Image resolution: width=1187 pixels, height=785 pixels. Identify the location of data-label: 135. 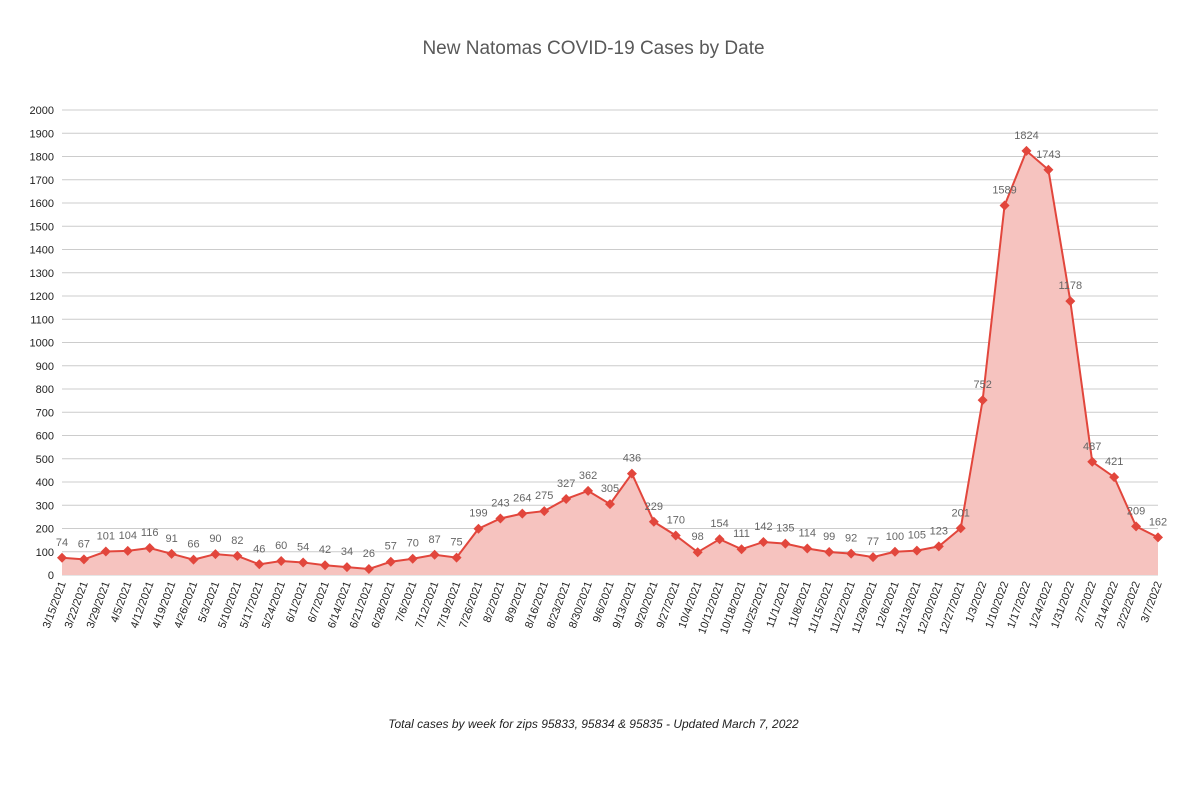
(785, 529).